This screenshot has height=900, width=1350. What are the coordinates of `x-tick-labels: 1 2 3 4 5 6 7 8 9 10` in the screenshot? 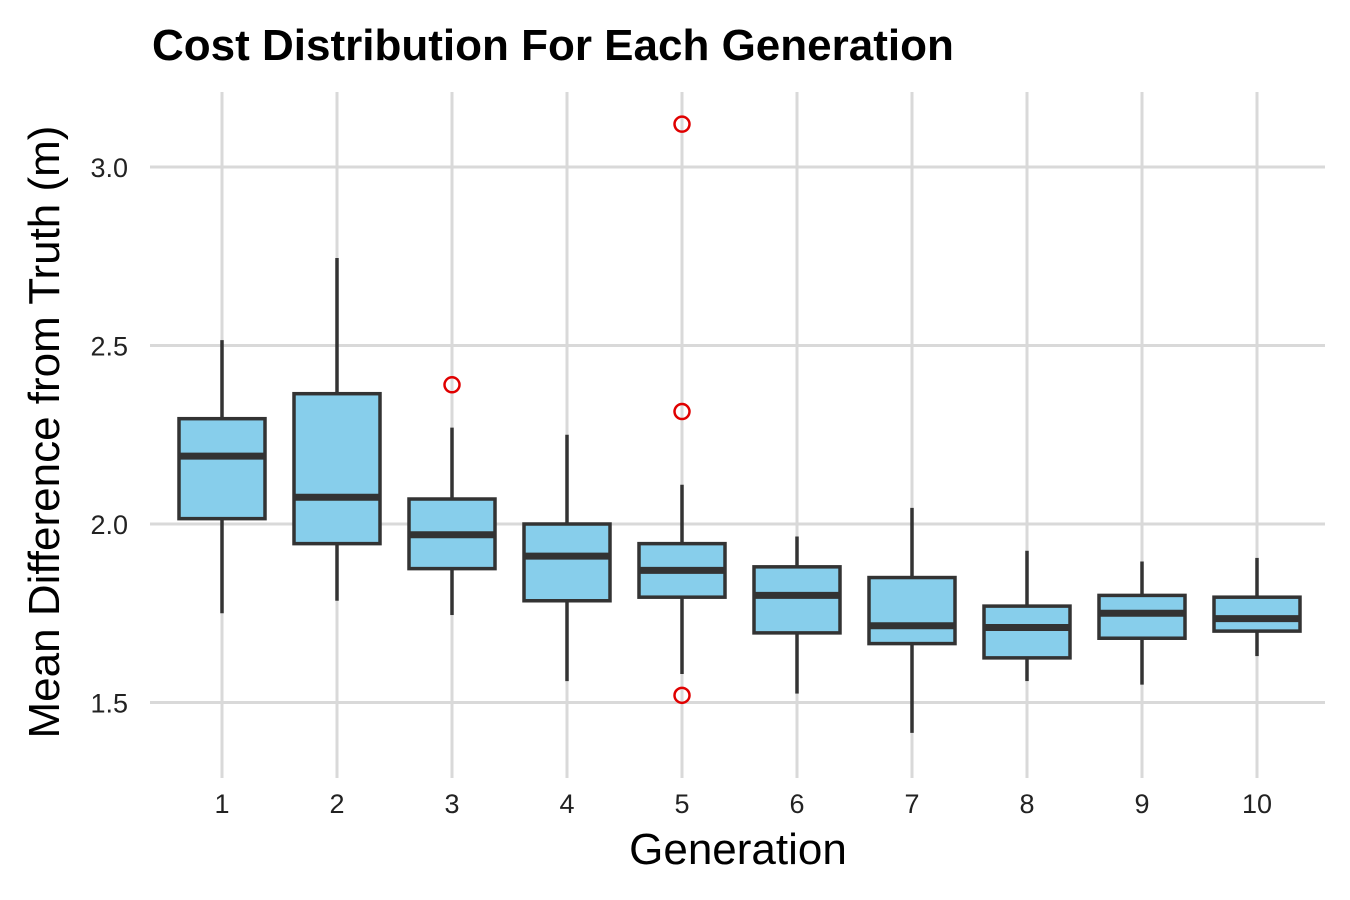 It's located at (743, 804).